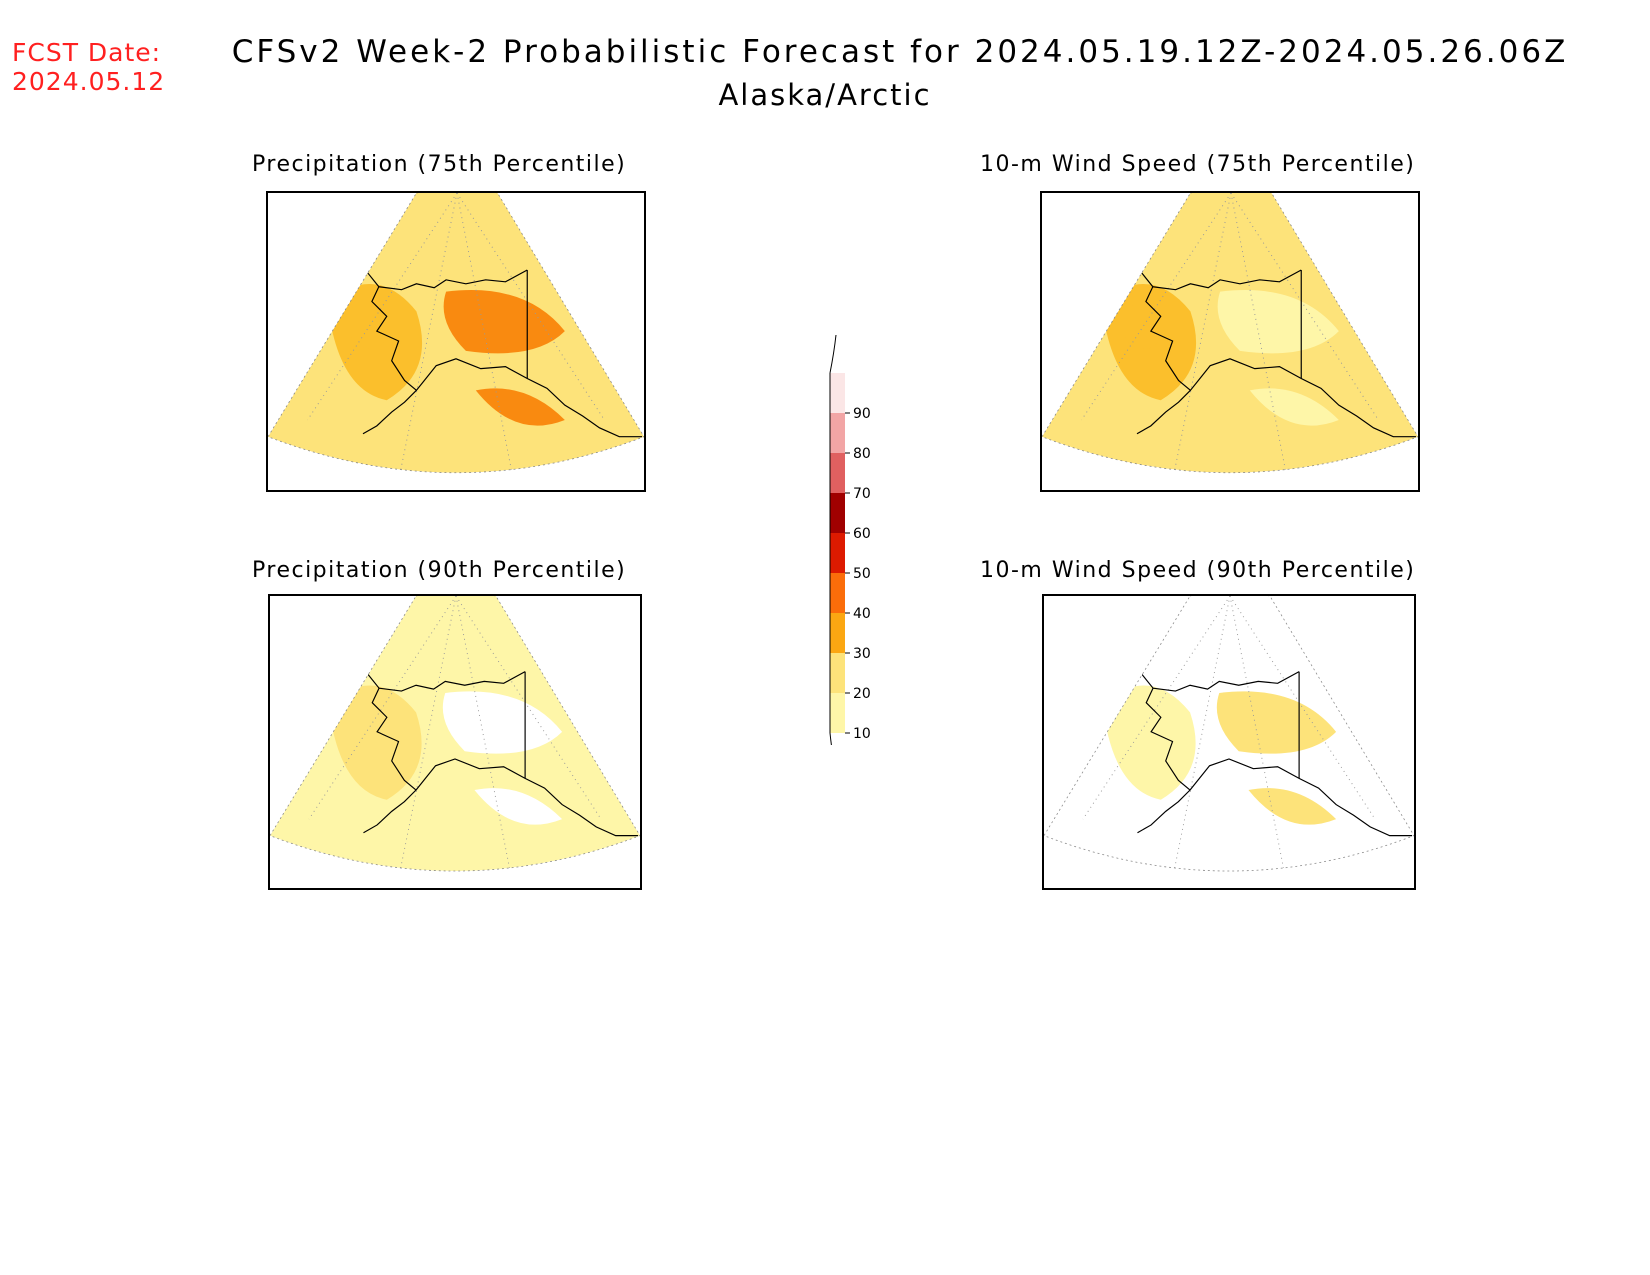  What do you see at coordinates (1198, 570) in the screenshot?
I see `panel-title-wind-90: 10-m Wind Speed (90th Percentile)` at bounding box center [1198, 570].